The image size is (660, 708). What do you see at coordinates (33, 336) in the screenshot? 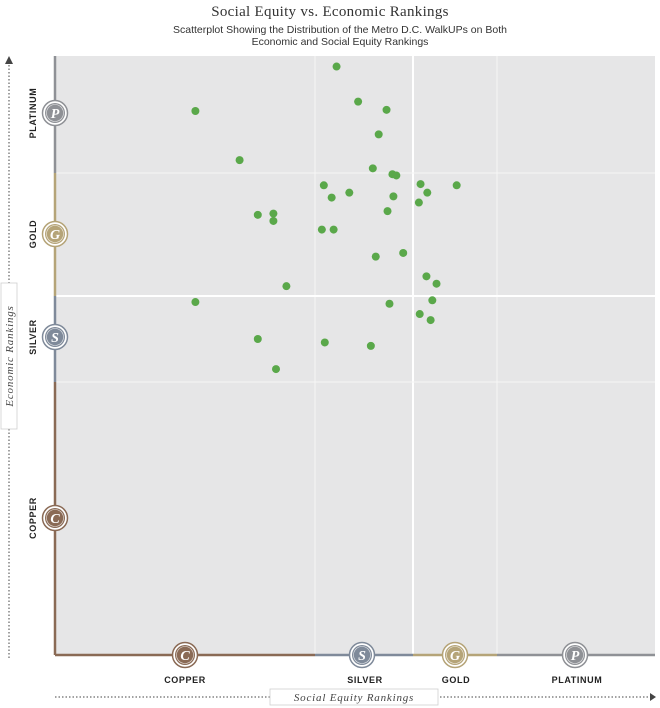
I see `y-tier-label-silver: SILVER` at bounding box center [33, 336].